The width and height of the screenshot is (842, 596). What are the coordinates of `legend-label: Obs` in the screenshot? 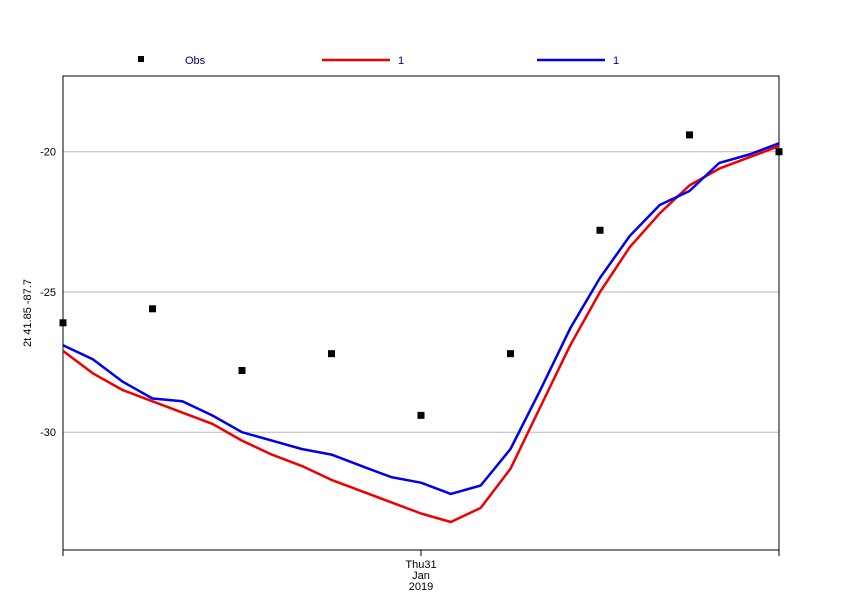 It's located at (195, 61).